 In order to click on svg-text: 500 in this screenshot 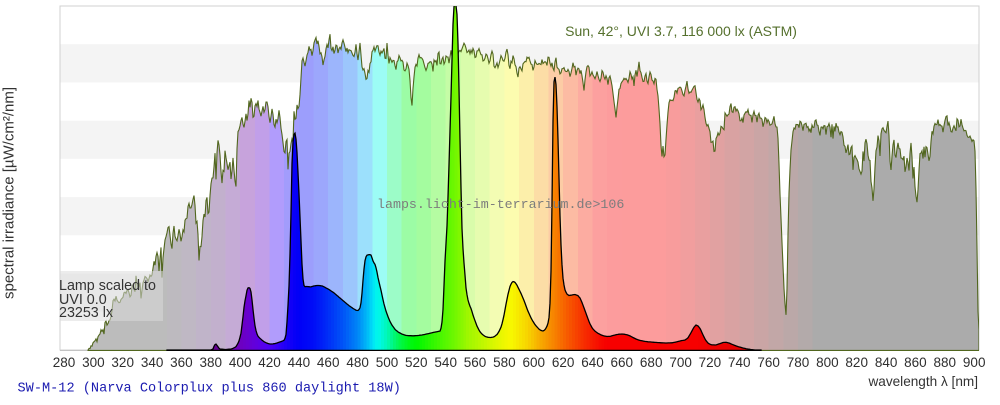, I will do `click(387, 362)`.